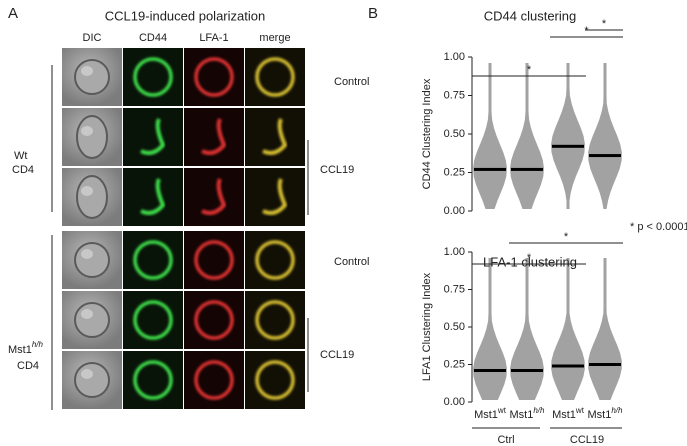 The width and height of the screenshot is (687, 446). What do you see at coordinates (580, 410) in the screenshot?
I see `x-tick-sup: wt` at bounding box center [580, 410].